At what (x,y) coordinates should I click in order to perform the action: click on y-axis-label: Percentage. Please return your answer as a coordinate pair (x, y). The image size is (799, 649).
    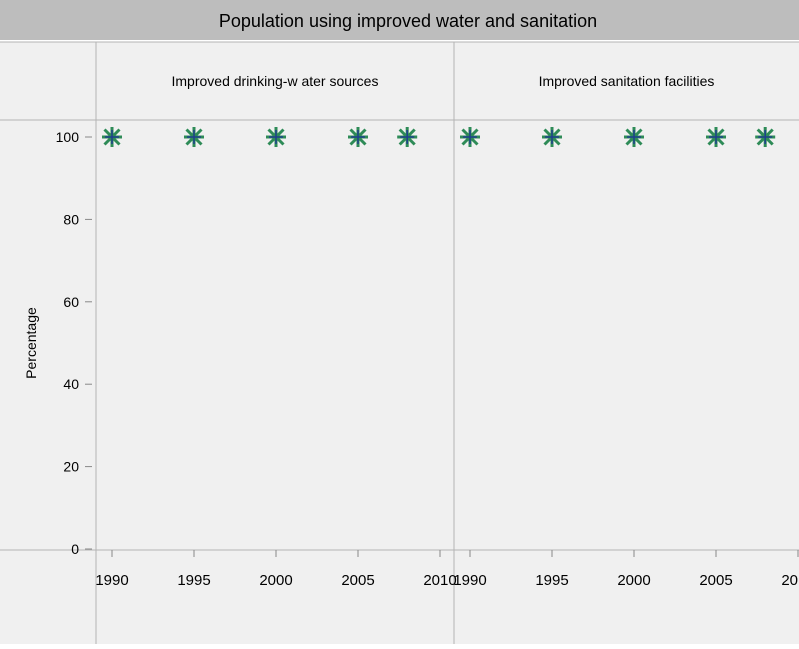
    Looking at the image, I should click on (31, 343).